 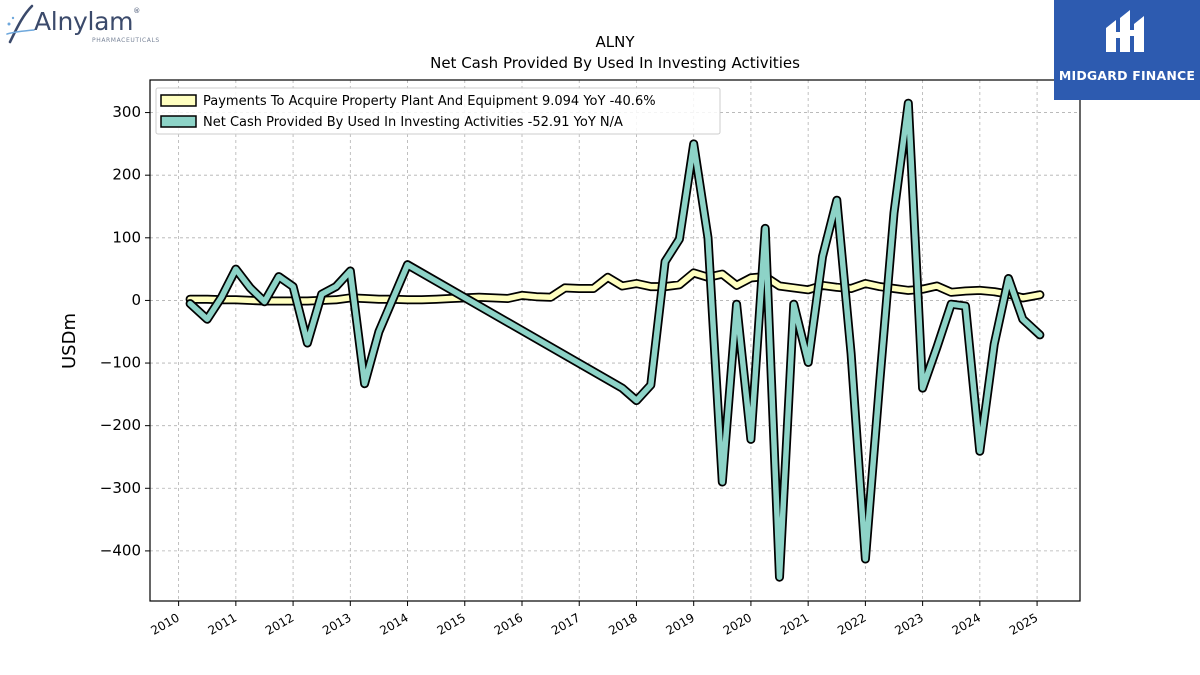 I want to click on x-tick-label: 2019, so click(x=679, y=624).